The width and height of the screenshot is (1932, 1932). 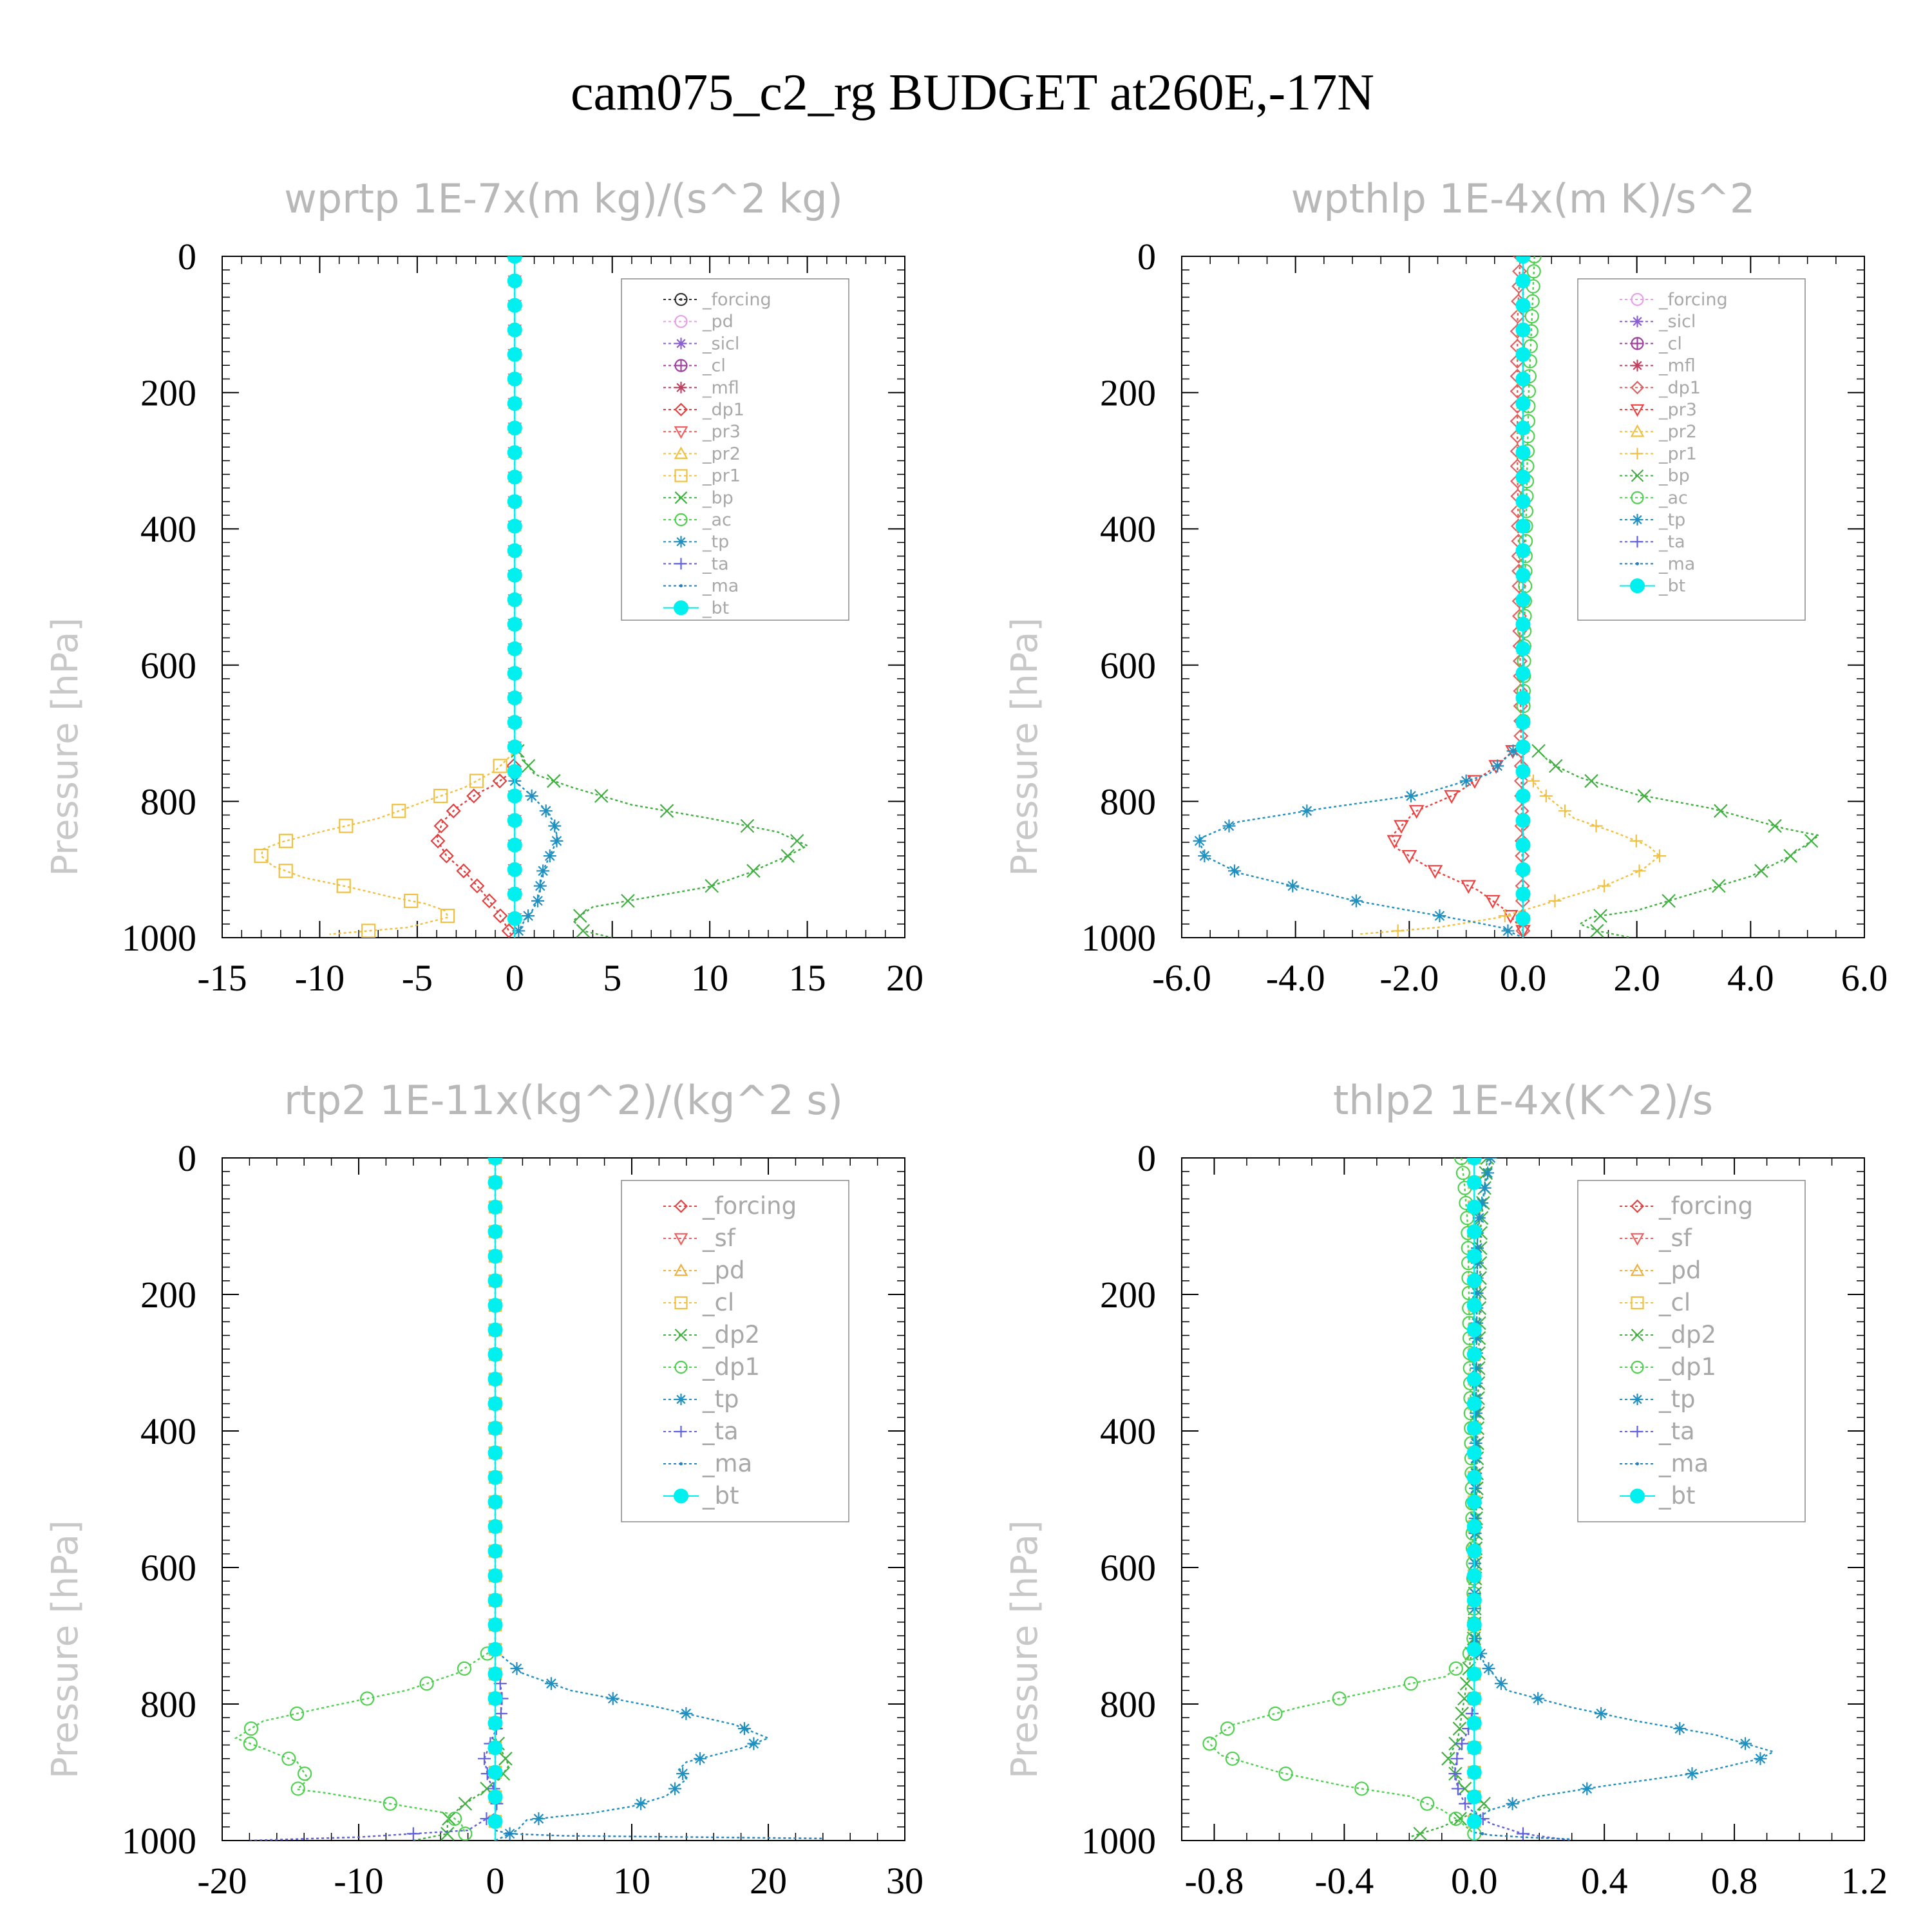 I want to click on legend-label: _bt, so click(x=1677, y=1496).